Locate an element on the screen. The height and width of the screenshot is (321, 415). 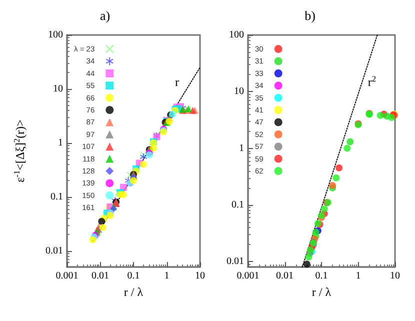
chart-title: b) is located at coordinates (310, 15).